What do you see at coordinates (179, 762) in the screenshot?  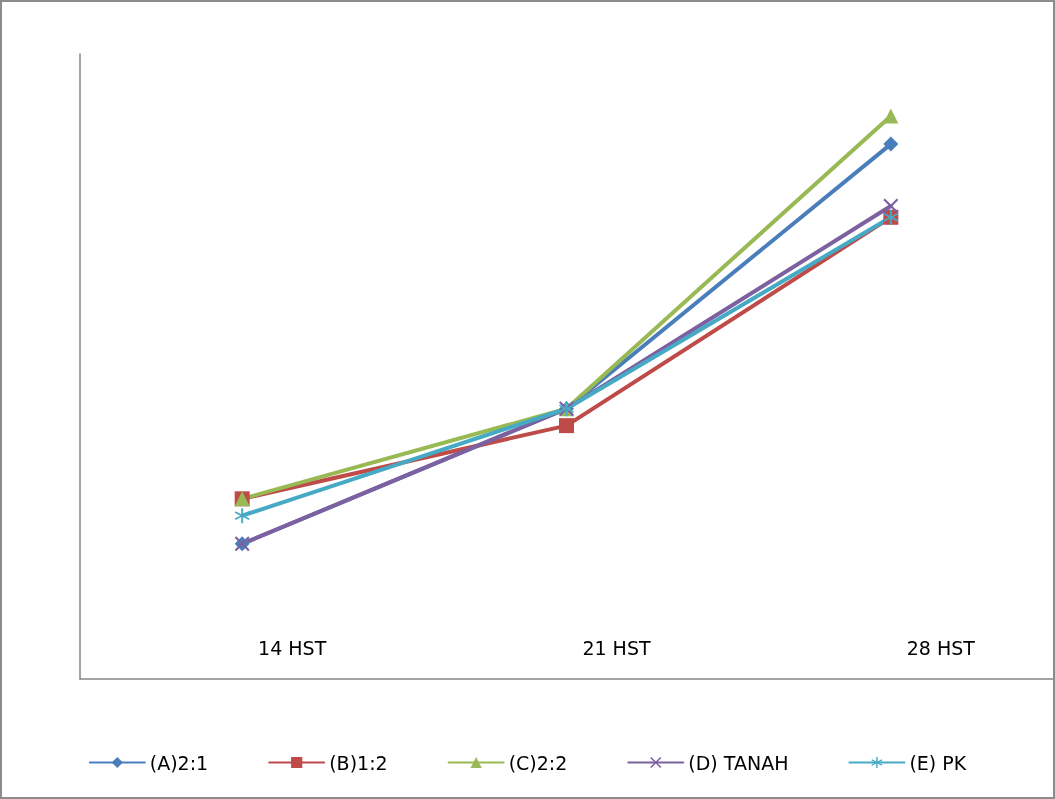 I see `legend-label: (A)2:1` at bounding box center [179, 762].